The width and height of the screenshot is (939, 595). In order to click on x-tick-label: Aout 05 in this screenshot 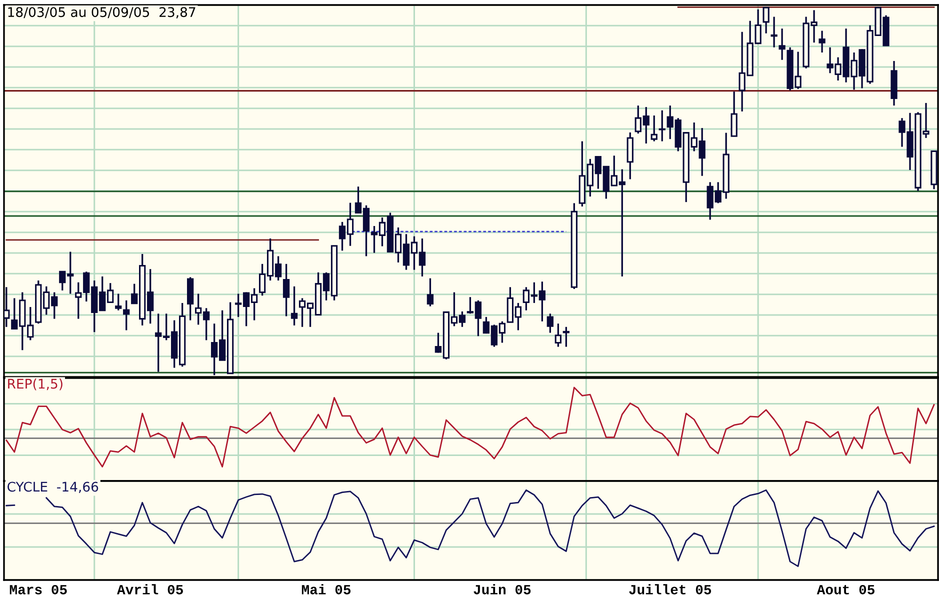, I will do `click(845, 589)`.